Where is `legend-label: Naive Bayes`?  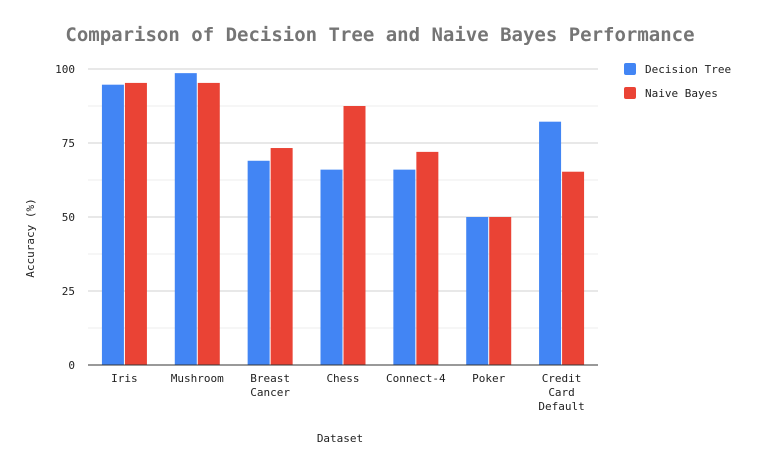
legend-label: Naive Bayes is located at coordinates (681, 93).